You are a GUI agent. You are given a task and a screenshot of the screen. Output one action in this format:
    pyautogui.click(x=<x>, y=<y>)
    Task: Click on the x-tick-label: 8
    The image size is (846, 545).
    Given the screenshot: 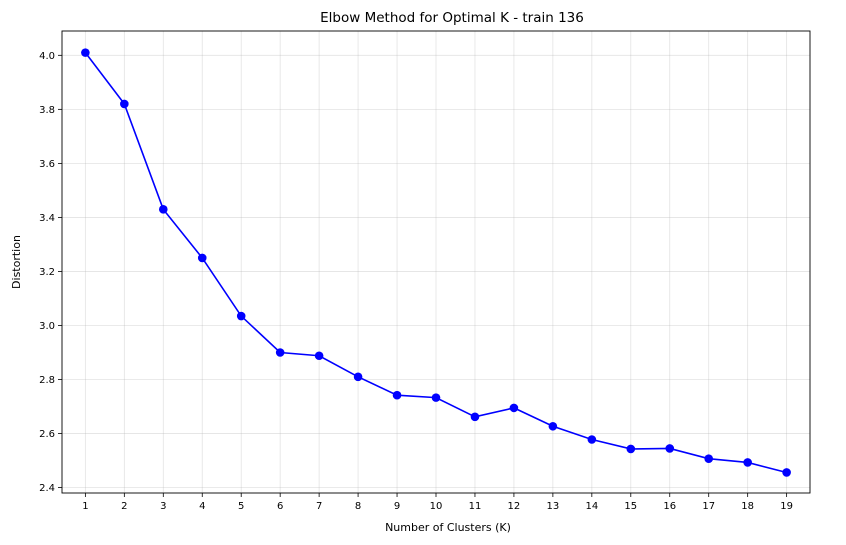 What is the action you would take?
    pyautogui.click(x=358, y=506)
    